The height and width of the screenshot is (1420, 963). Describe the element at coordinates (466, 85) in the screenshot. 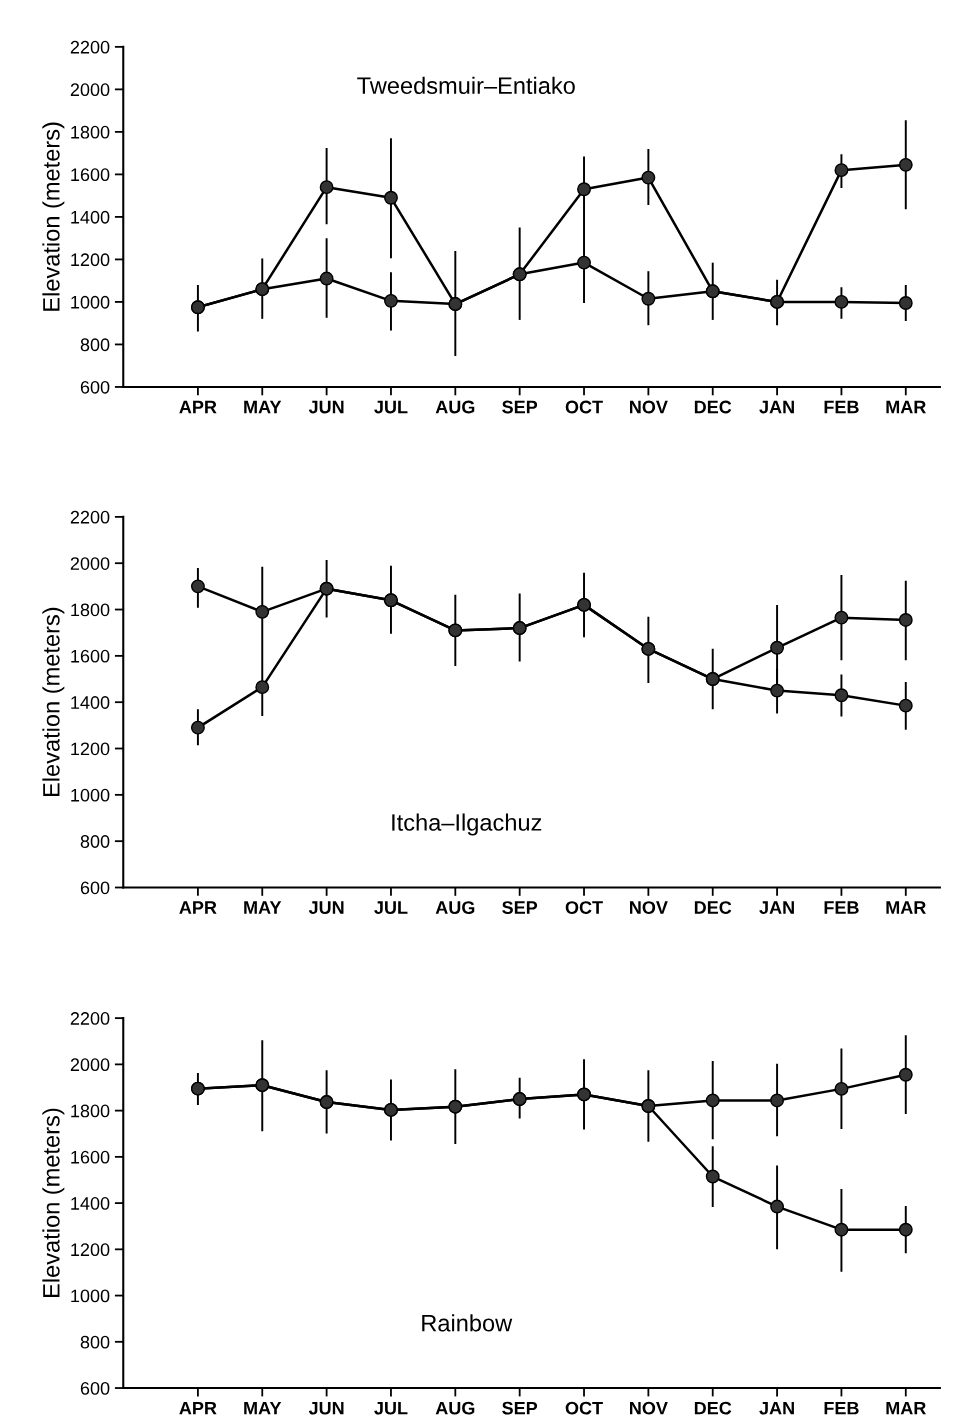

I see `text: Tweedsmuir–Entiako` at that location.